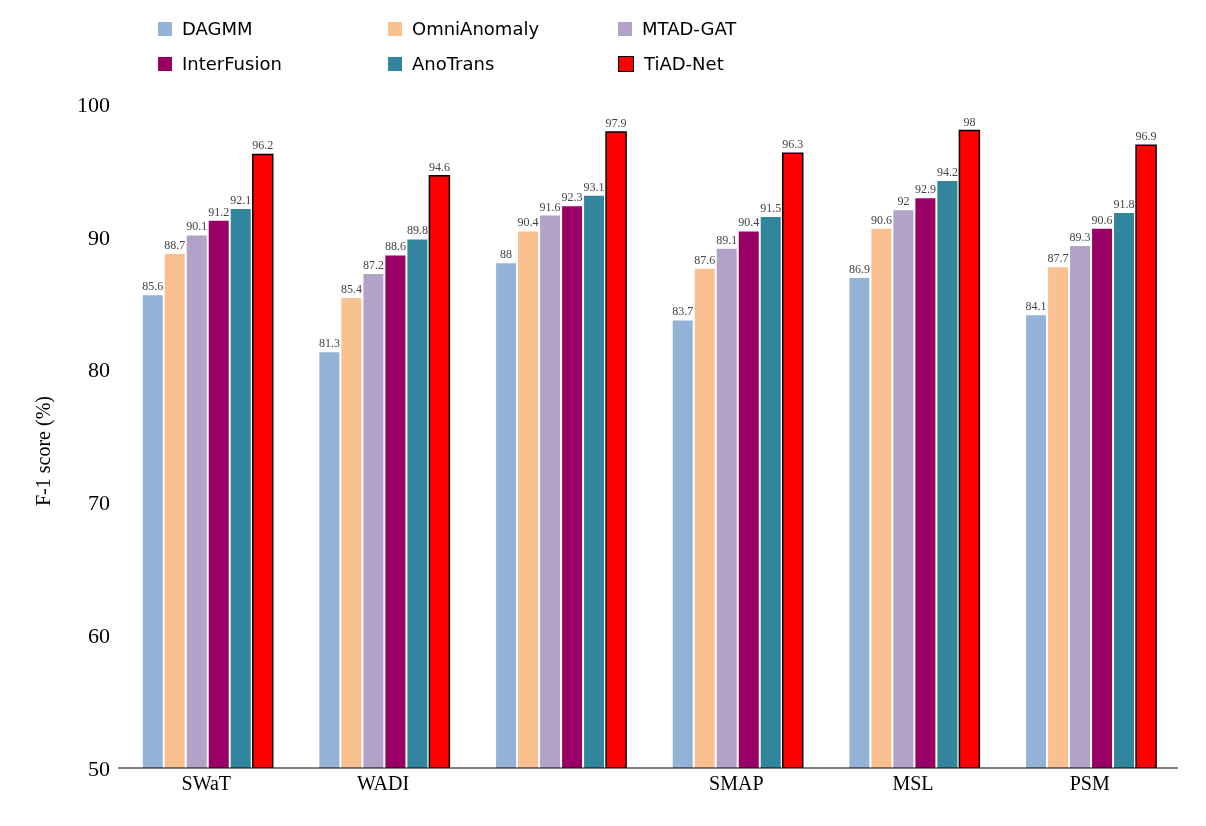  I want to click on data-label: 91.8, so click(1124, 203).